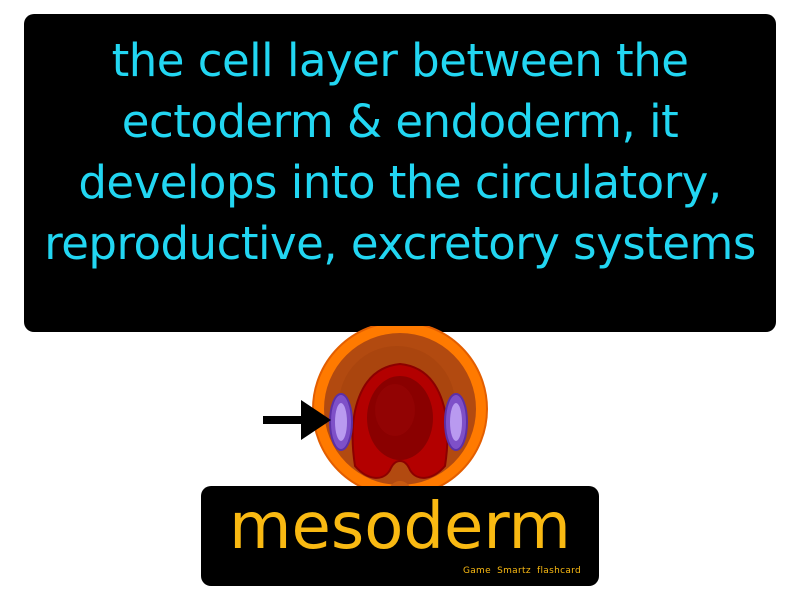  Describe the element at coordinates (297, 420) in the screenshot. I see `arrow-right-icon` at that location.